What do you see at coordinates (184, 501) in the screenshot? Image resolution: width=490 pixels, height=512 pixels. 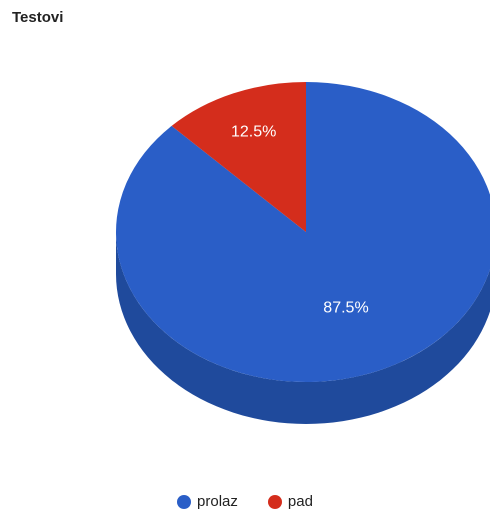 I see `legend-swatch-prolaz` at bounding box center [184, 501].